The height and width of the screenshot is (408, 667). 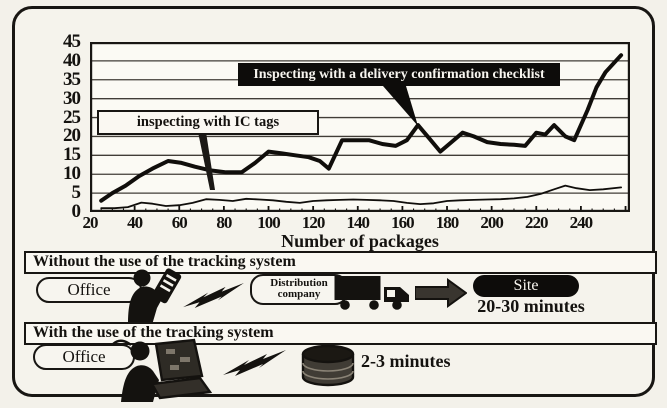 What do you see at coordinates (72, 60) in the screenshot?
I see `y-tick-label: 40` at bounding box center [72, 60].